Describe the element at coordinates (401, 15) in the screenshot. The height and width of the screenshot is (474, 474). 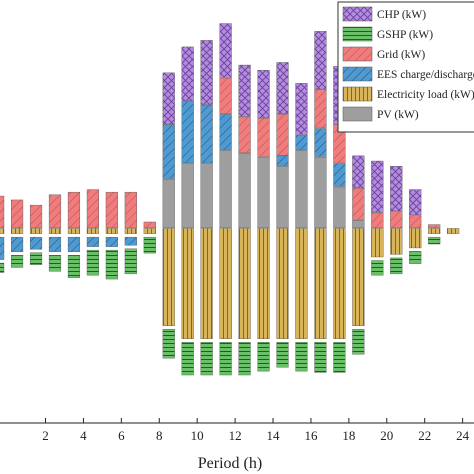
I see `legend-label: CHP (kW)` at that location.